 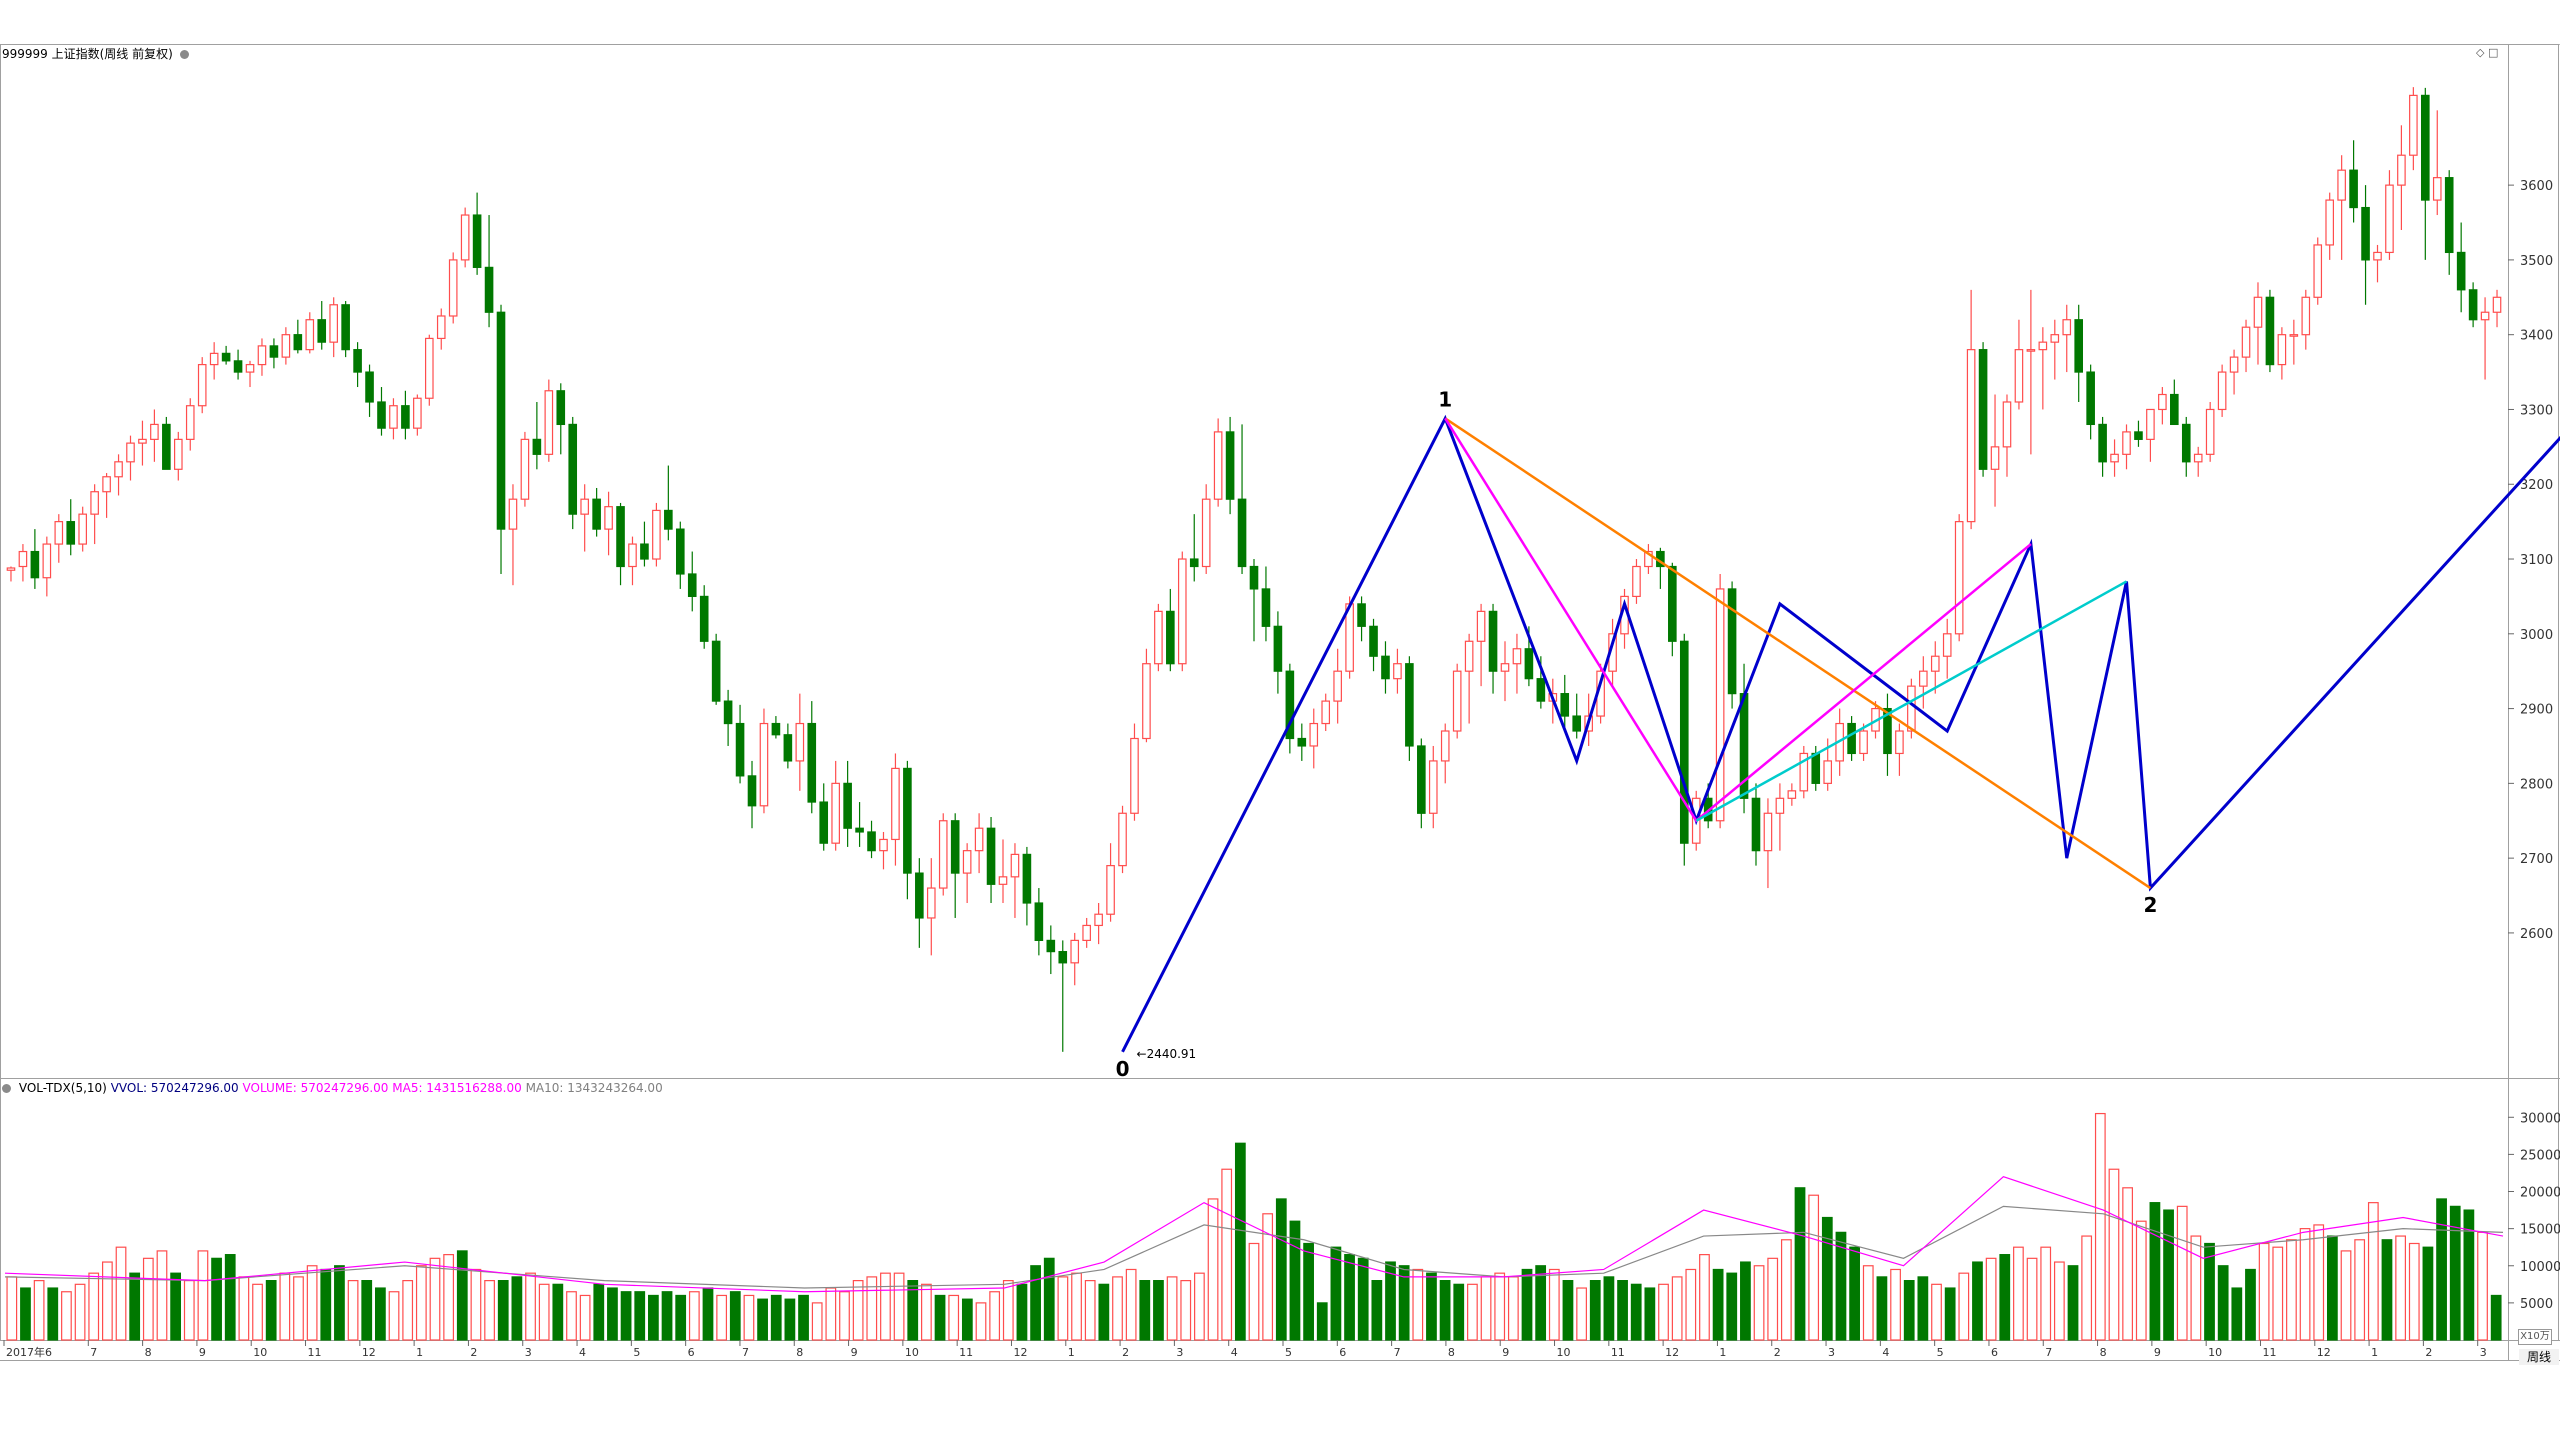 What do you see at coordinates (594, 1088) in the screenshot?
I see `ma10-value: MA10: 1343243264.00` at bounding box center [594, 1088].